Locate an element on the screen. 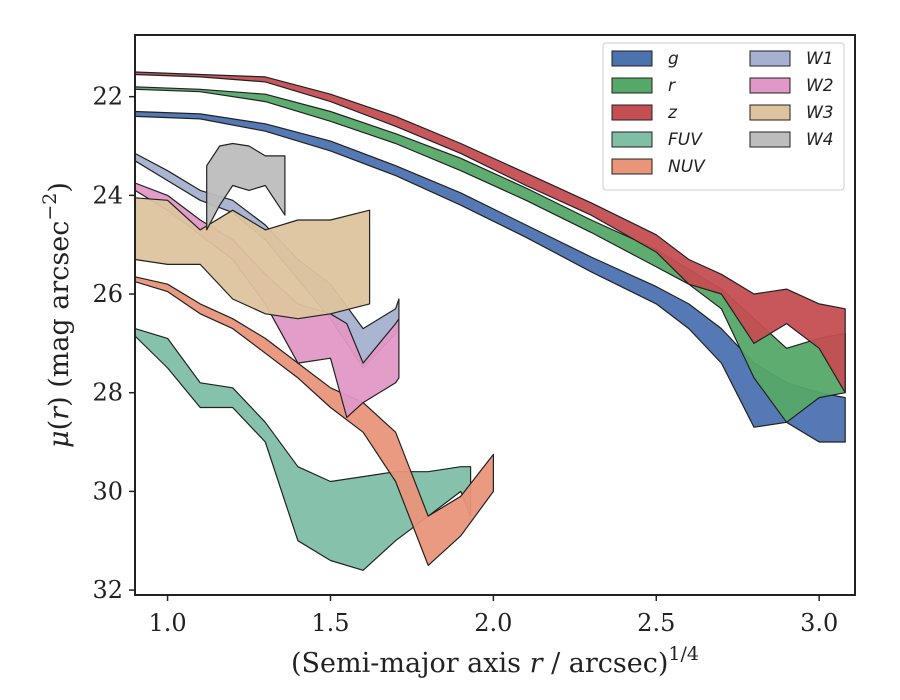 The height and width of the screenshot is (700, 900). x-tick-label: 1.0 is located at coordinates (167, 623).